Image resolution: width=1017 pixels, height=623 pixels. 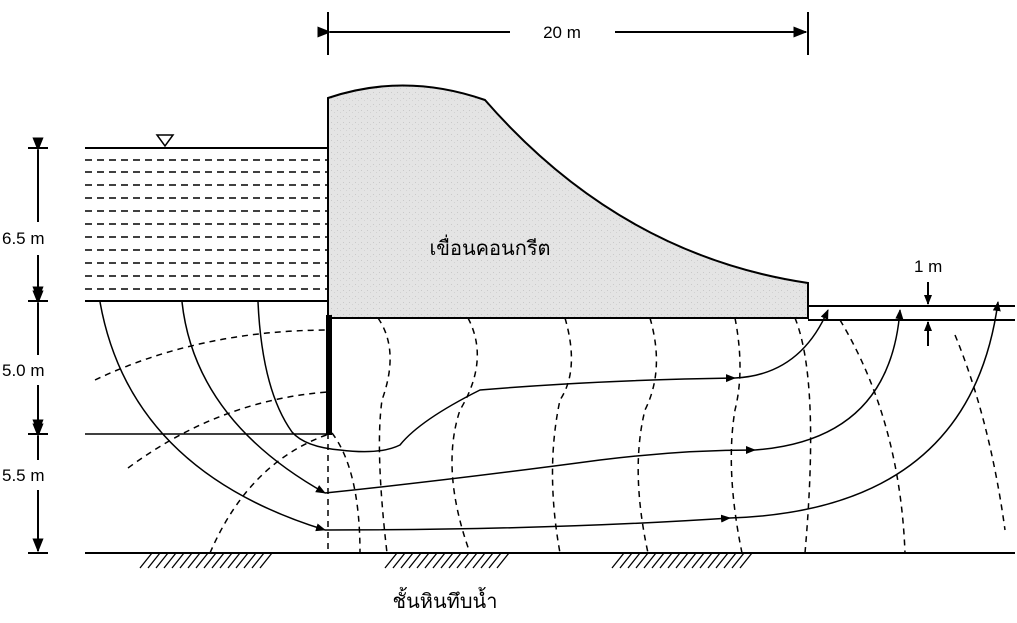 I want to click on reservoir-water, so click(x=206, y=218).